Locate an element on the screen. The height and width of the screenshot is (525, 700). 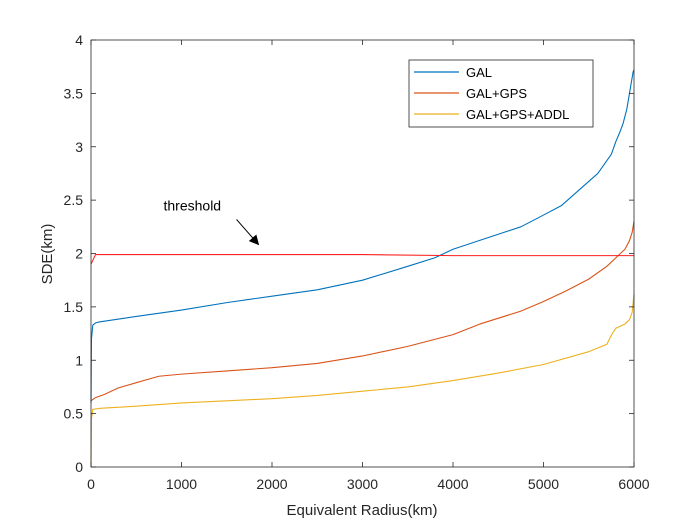
y-tick-label: 4 is located at coordinates (79, 40).